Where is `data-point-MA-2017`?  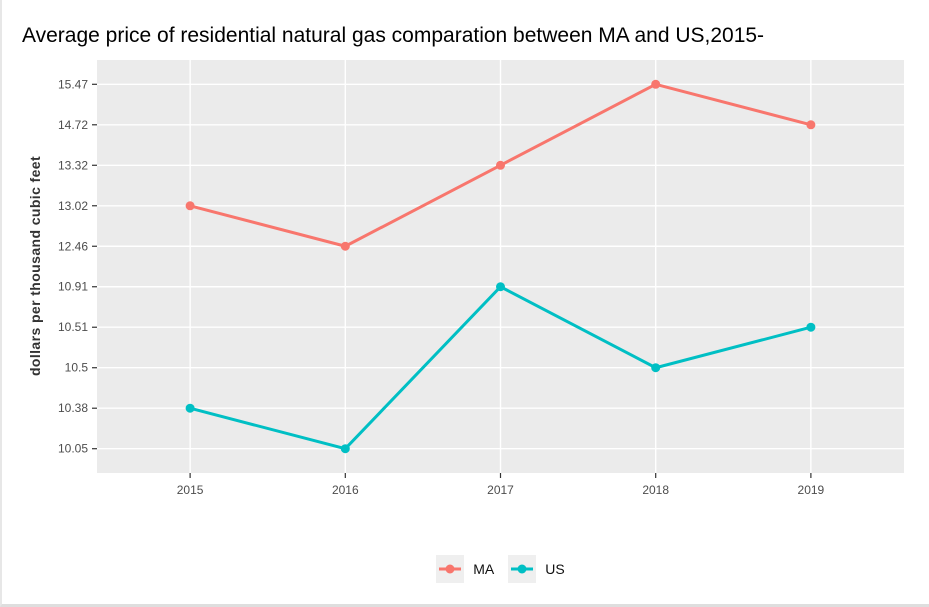 data-point-MA-2017 is located at coordinates (500, 165).